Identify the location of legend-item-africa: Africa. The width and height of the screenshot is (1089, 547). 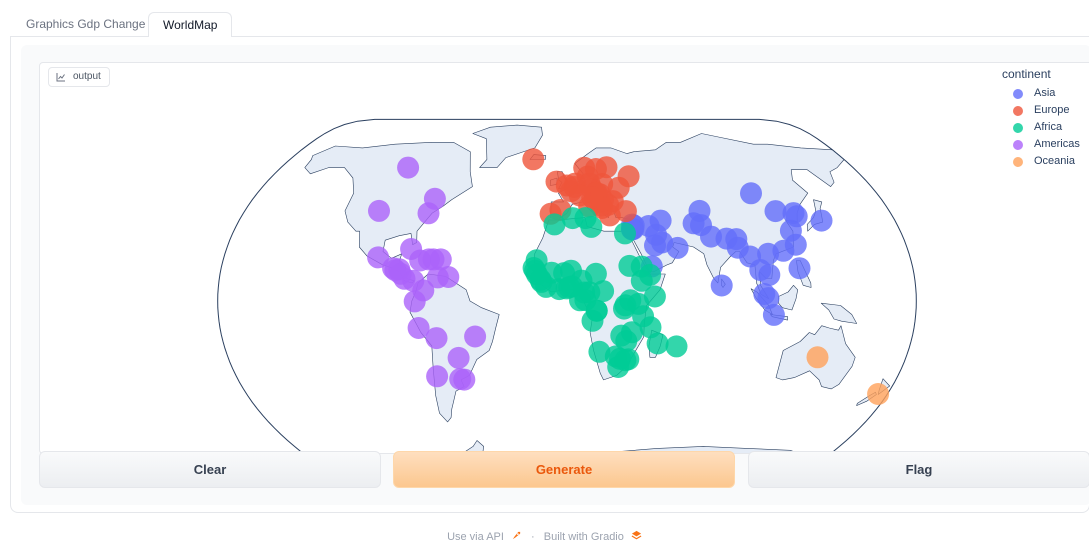
(1045, 127).